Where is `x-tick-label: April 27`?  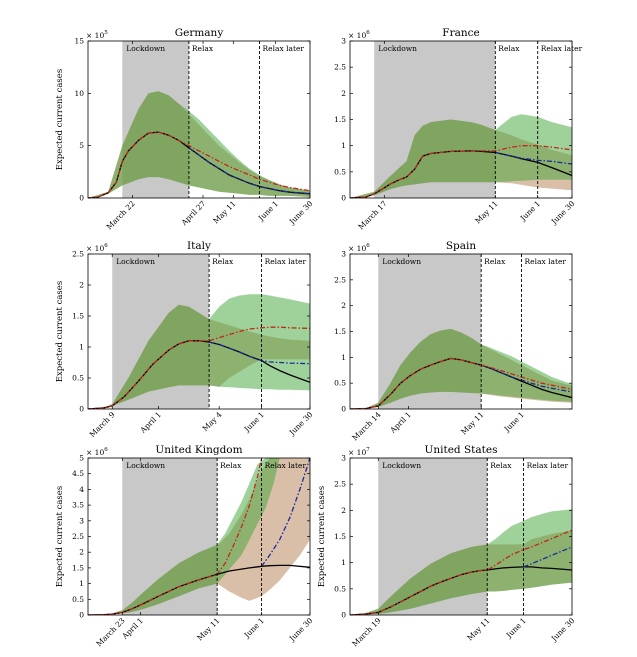 x-tick-label: April 27 is located at coordinates (193, 213).